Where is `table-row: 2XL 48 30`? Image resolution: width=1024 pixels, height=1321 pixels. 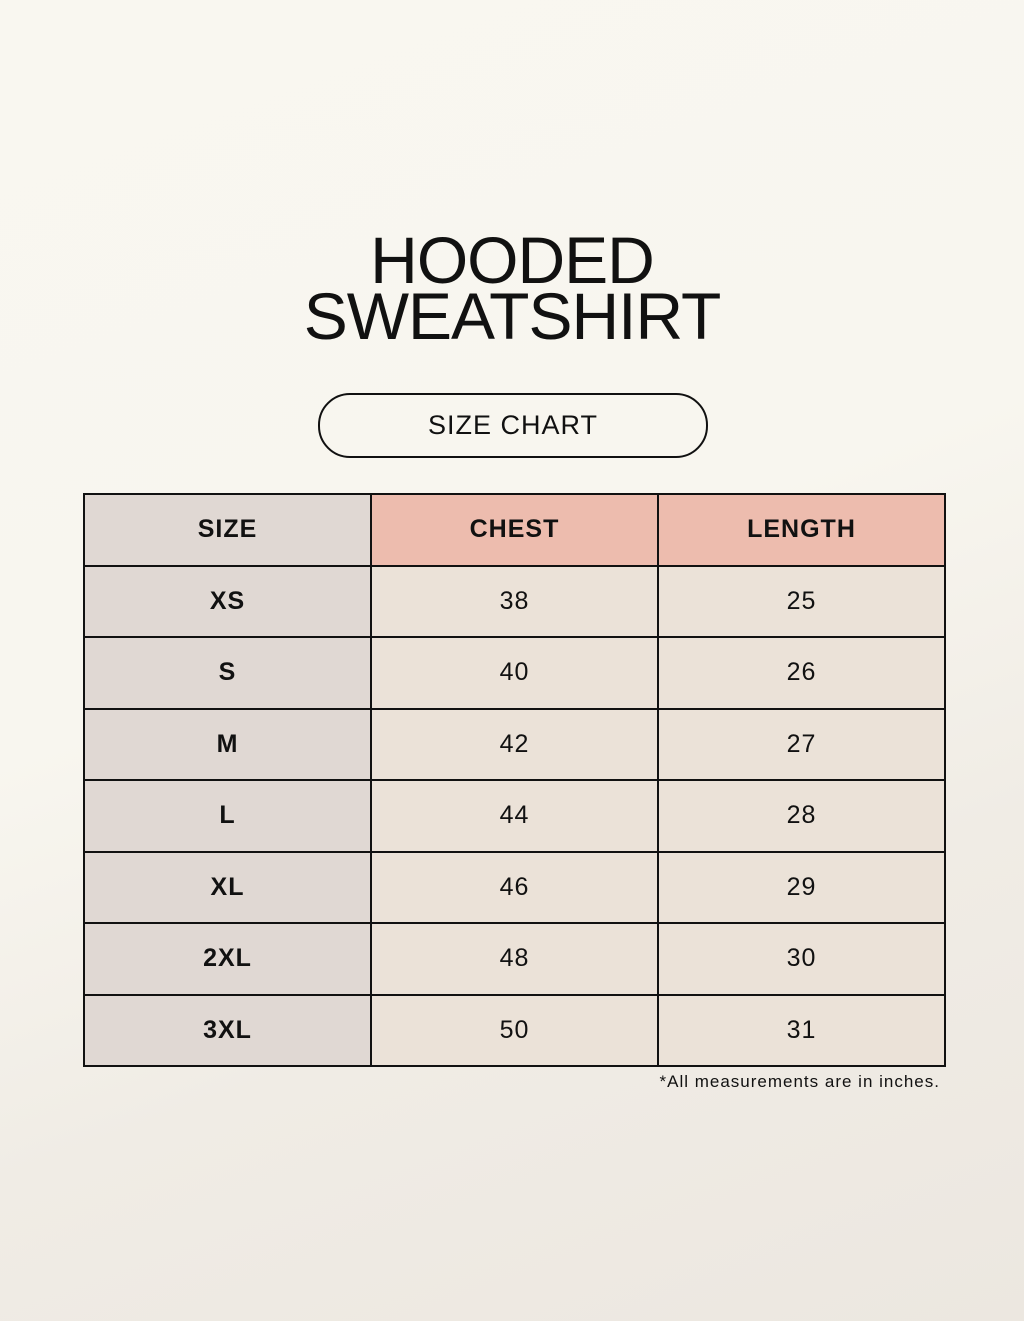 table-row: 2XL 48 30 is located at coordinates (514, 959).